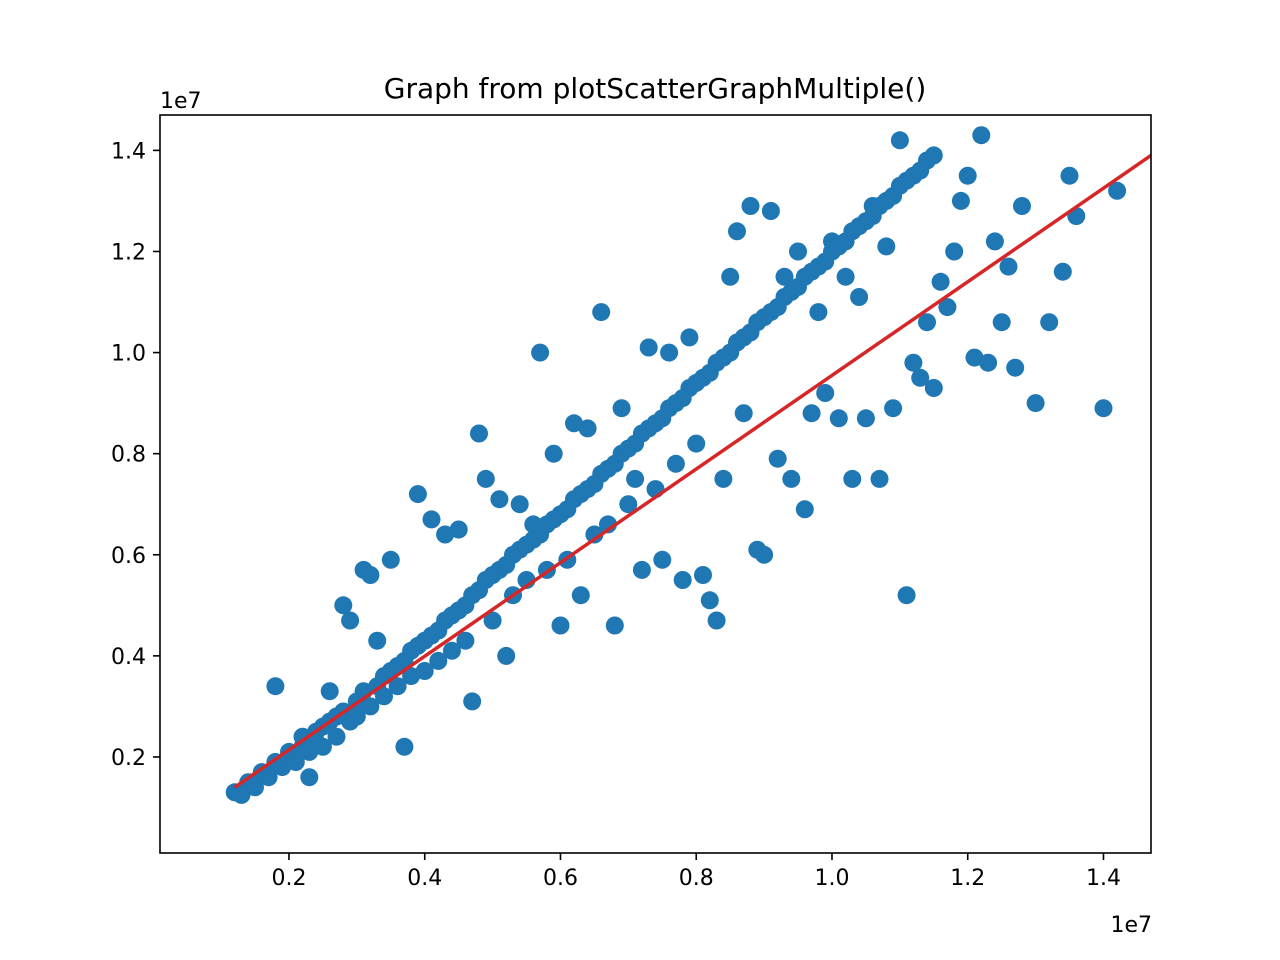 The width and height of the screenshot is (1280, 960). What do you see at coordinates (831, 878) in the screenshot?
I see `x-tick-label: 1.0` at bounding box center [831, 878].